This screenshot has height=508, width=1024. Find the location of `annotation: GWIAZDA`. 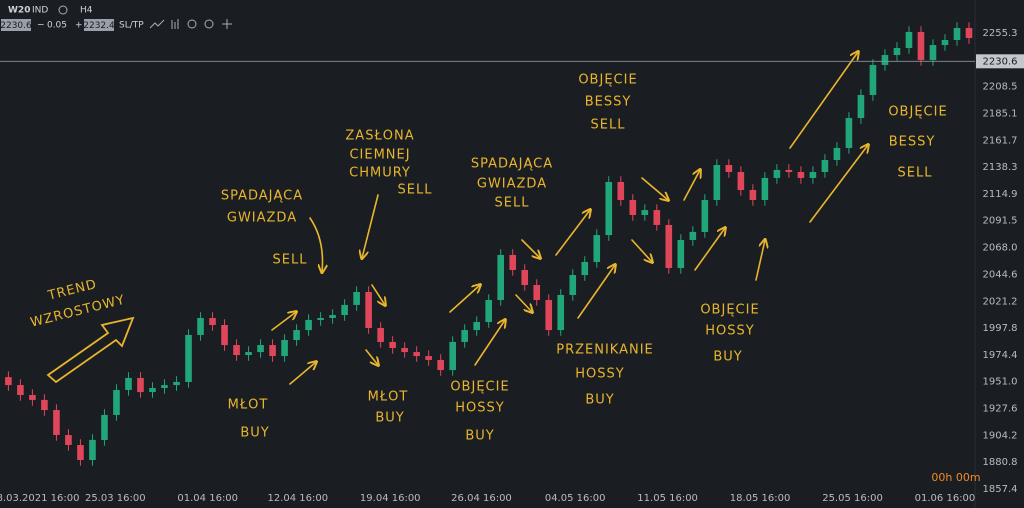

annotation: GWIAZDA is located at coordinates (262, 218).